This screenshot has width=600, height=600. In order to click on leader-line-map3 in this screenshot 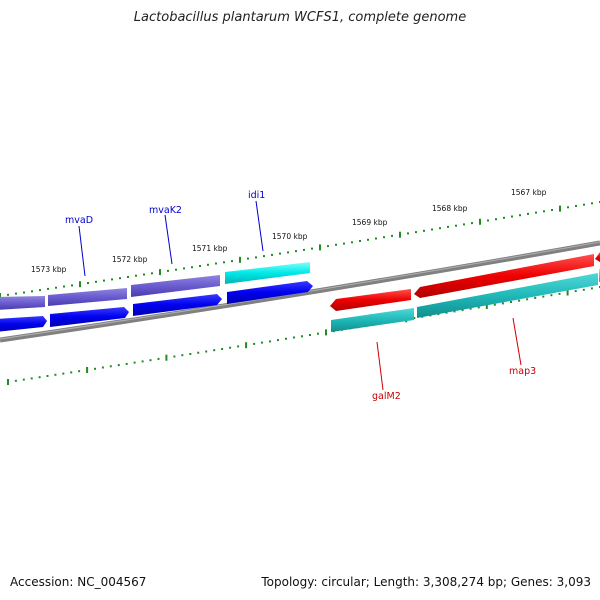, I will do `click(517, 341)`.